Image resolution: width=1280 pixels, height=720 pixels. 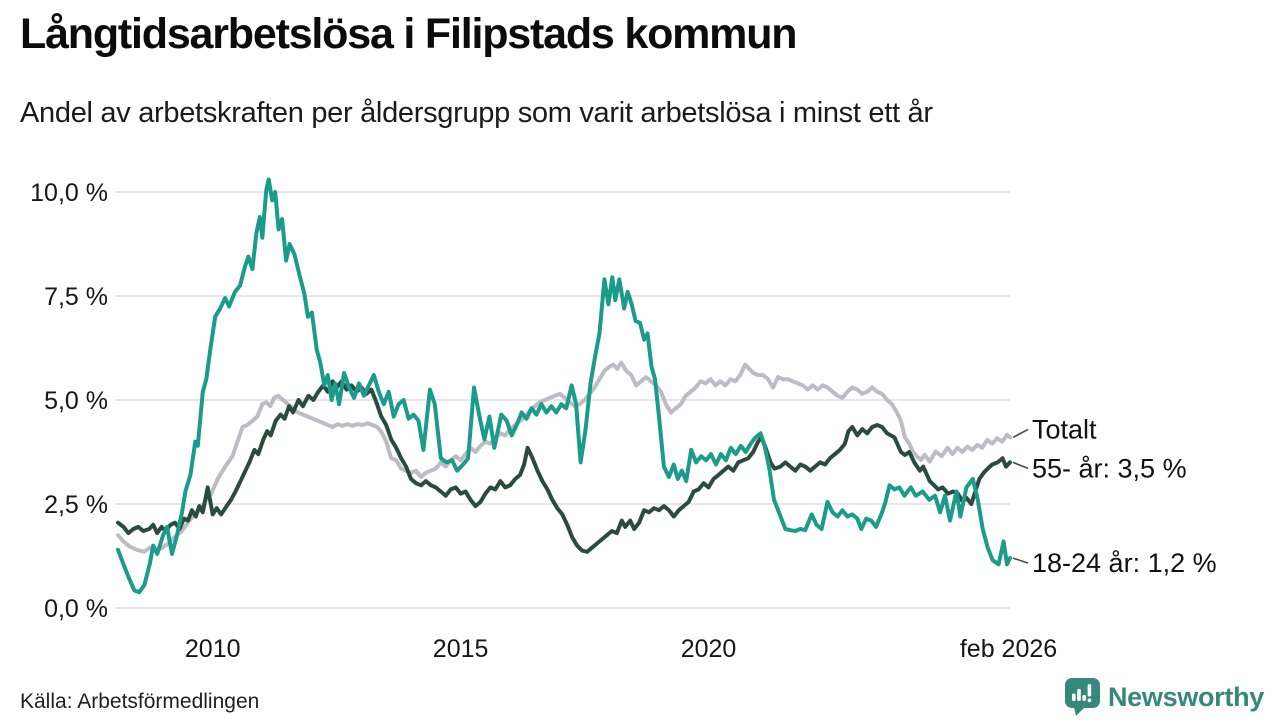 What do you see at coordinates (76, 297) in the screenshot?
I see `y-tick-label: 7,5 %` at bounding box center [76, 297].